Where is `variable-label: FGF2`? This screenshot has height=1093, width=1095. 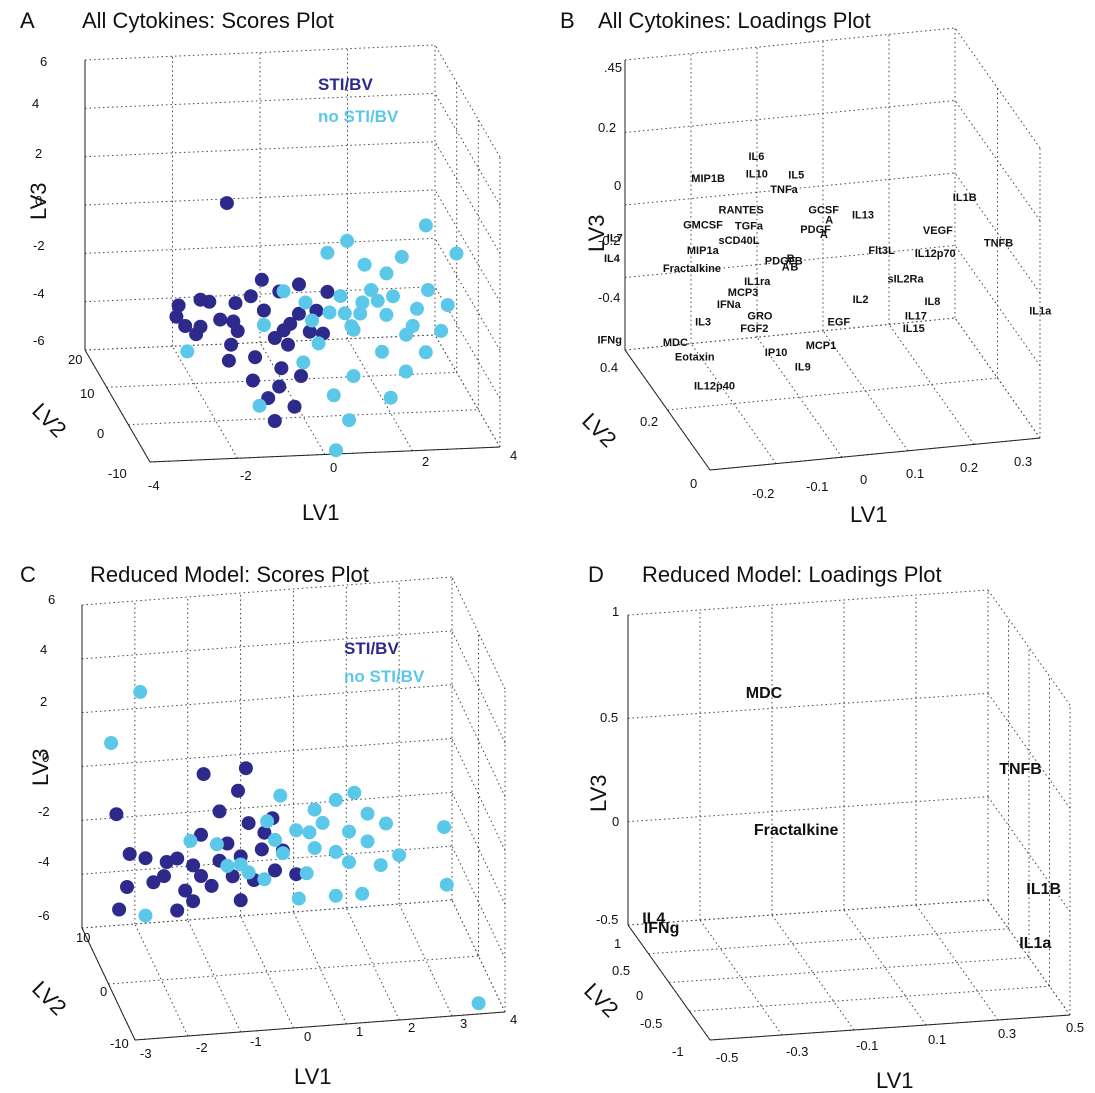
variable-label: FGF2 is located at coordinates (754, 329).